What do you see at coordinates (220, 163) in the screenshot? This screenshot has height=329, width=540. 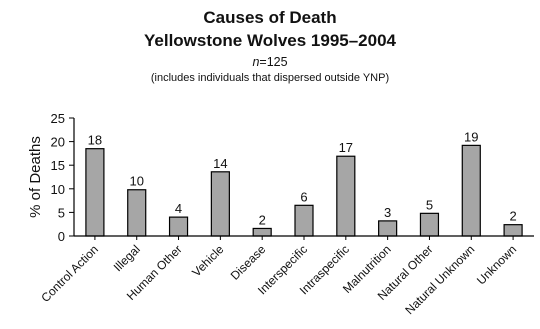 I see `bar-data-label: 14` at bounding box center [220, 163].